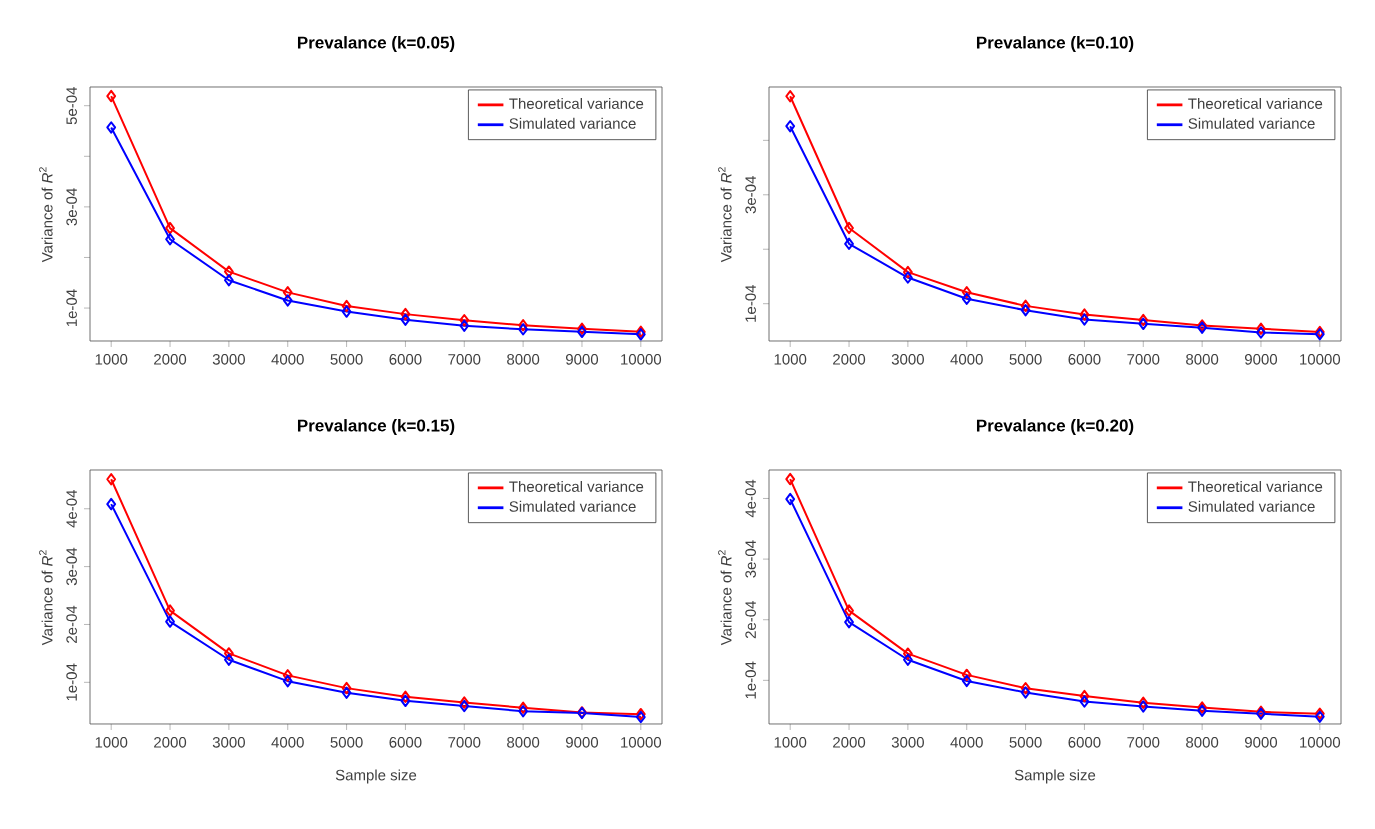 The height and width of the screenshot is (829, 1375). Describe the element at coordinates (376, 427) in the screenshot. I see `chart-title: Prevalance (k=0.15)` at that location.